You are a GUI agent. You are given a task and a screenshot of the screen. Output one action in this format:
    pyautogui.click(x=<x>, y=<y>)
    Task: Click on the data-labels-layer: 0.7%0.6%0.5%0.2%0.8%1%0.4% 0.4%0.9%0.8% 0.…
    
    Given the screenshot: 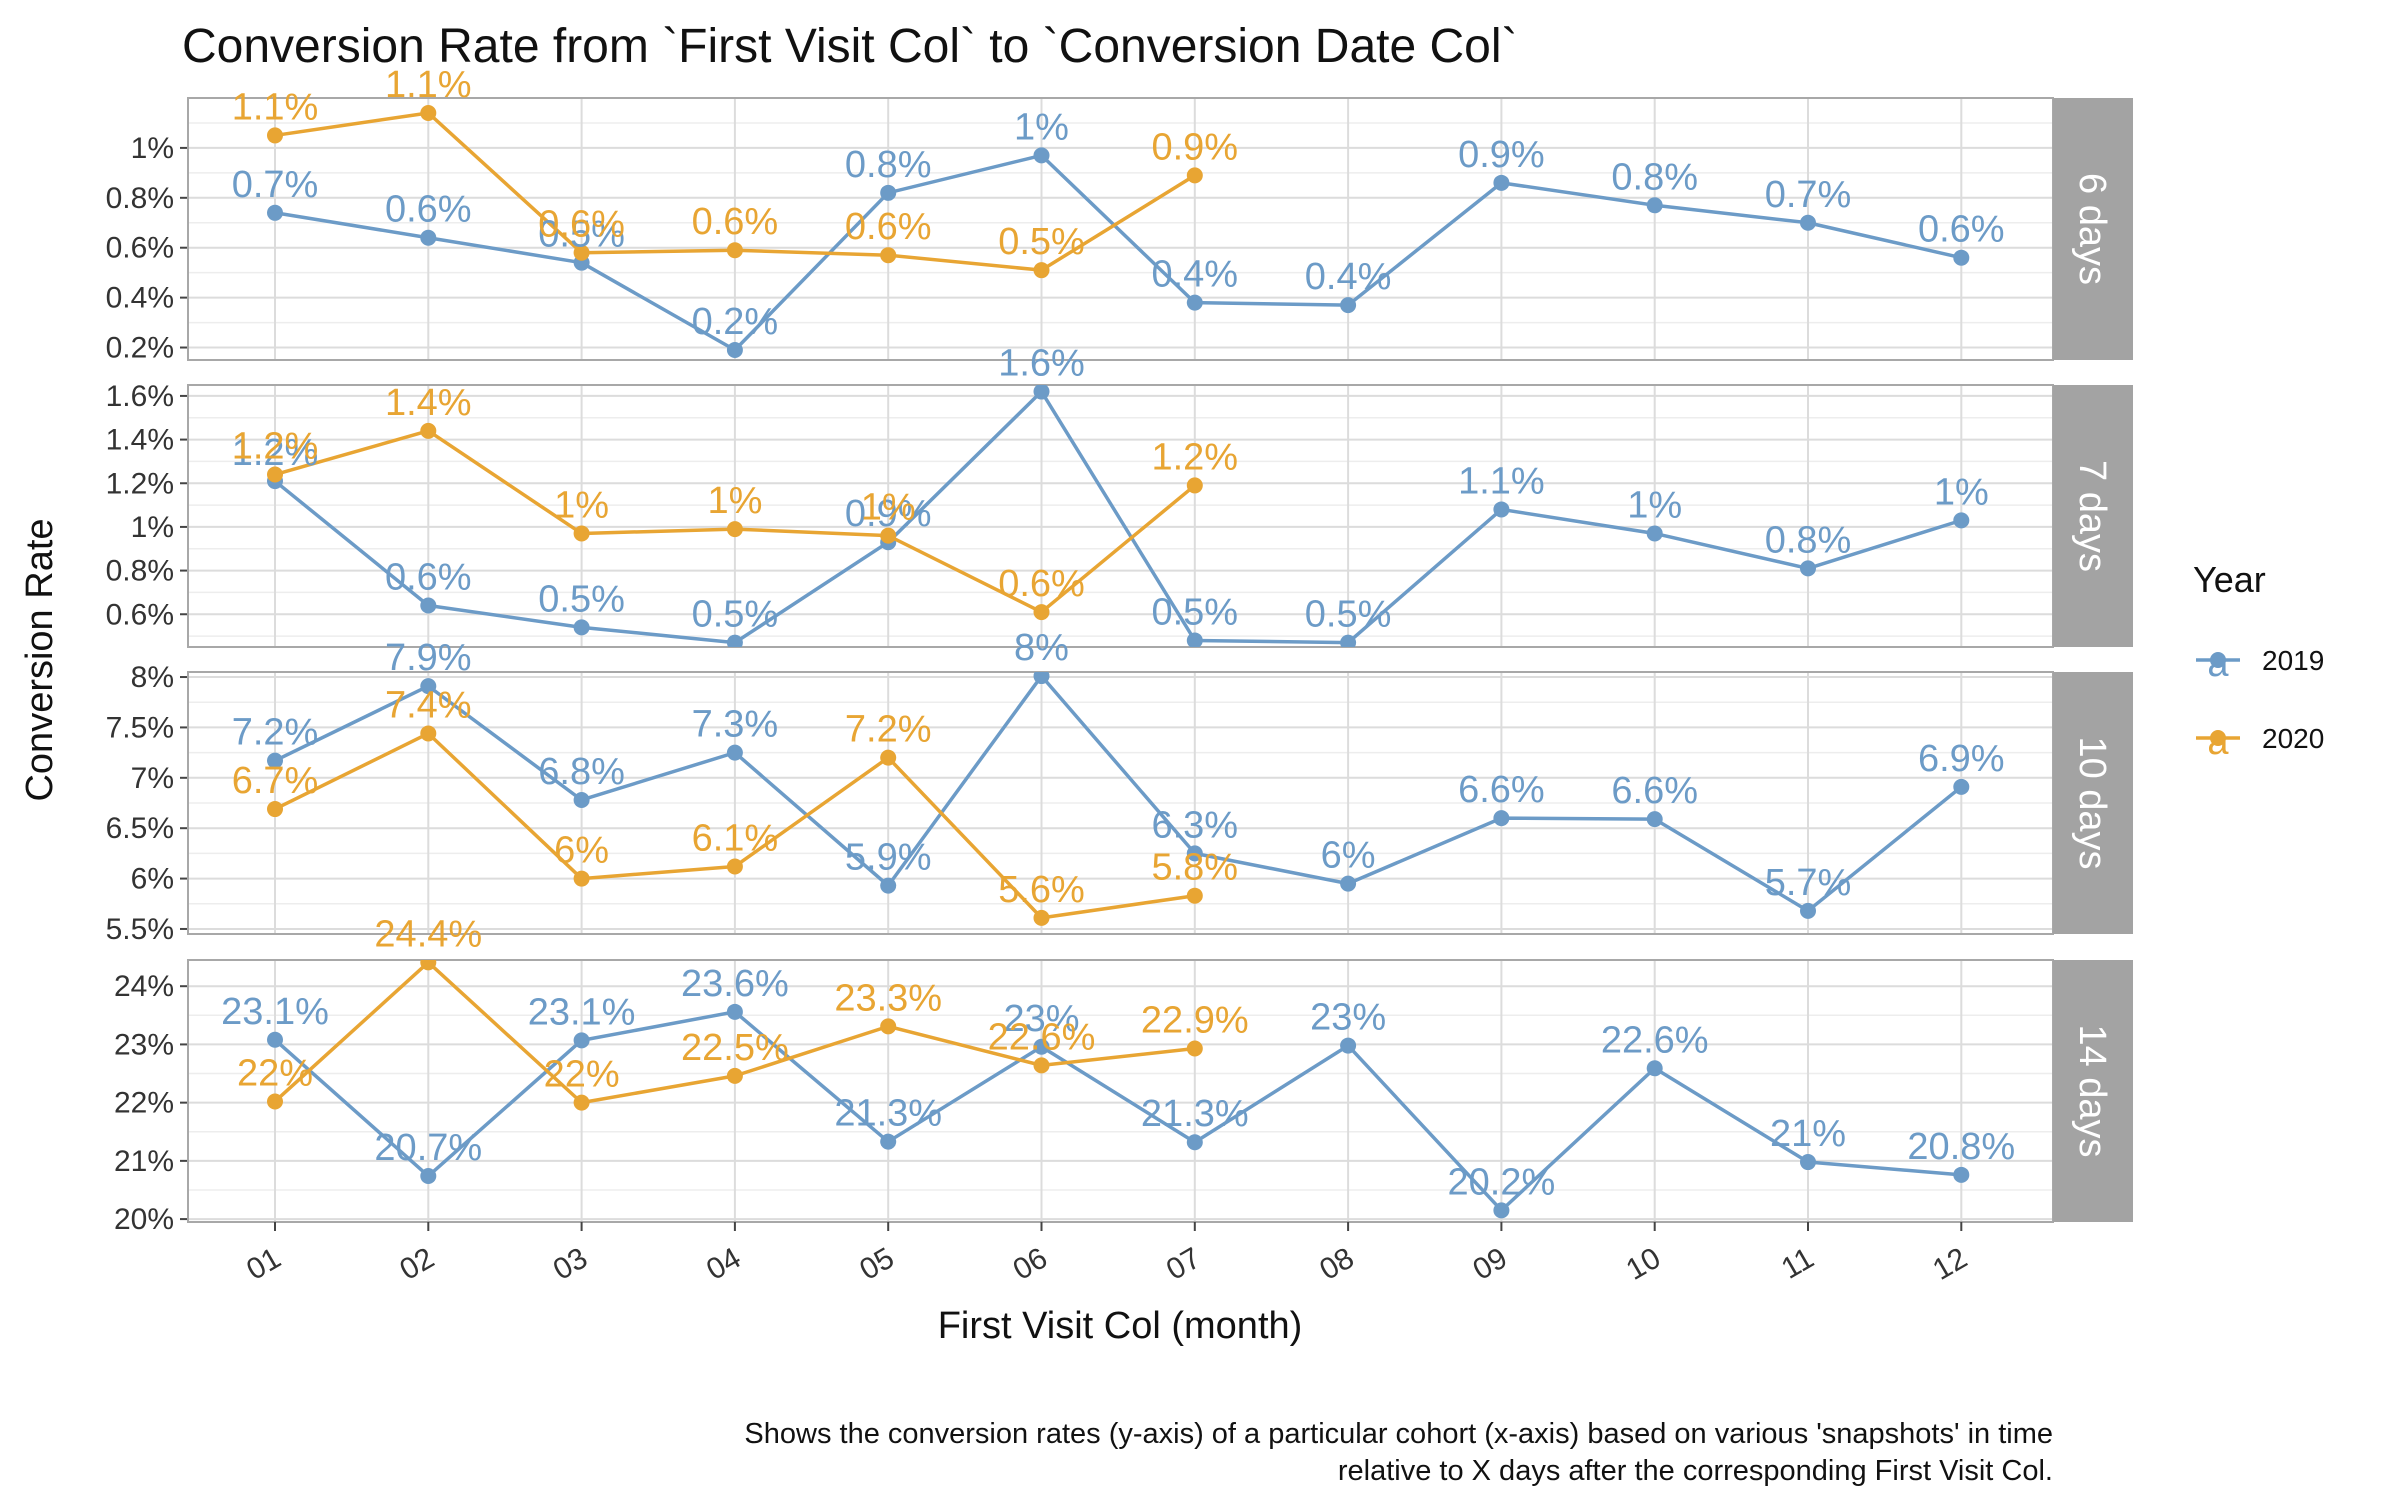 What is the action you would take?
    pyautogui.click(x=1118, y=203)
    